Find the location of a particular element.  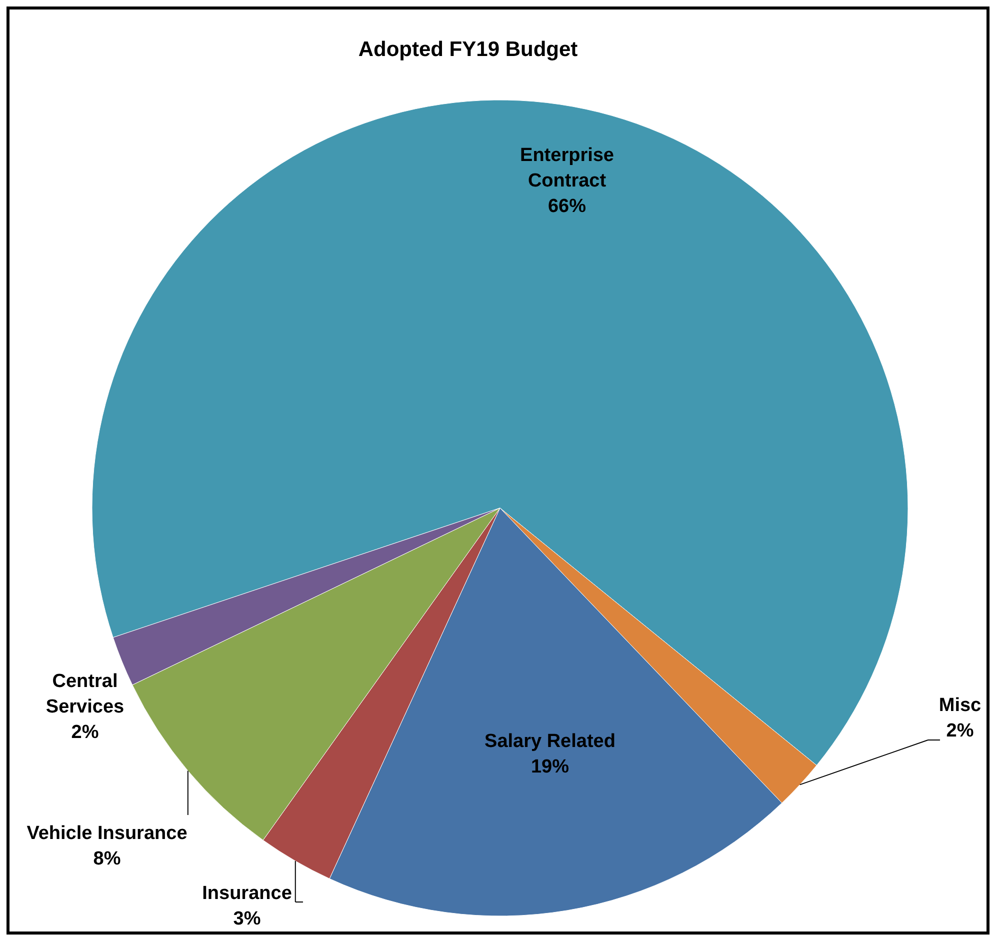

slice-label: Misc is located at coordinates (960, 705).